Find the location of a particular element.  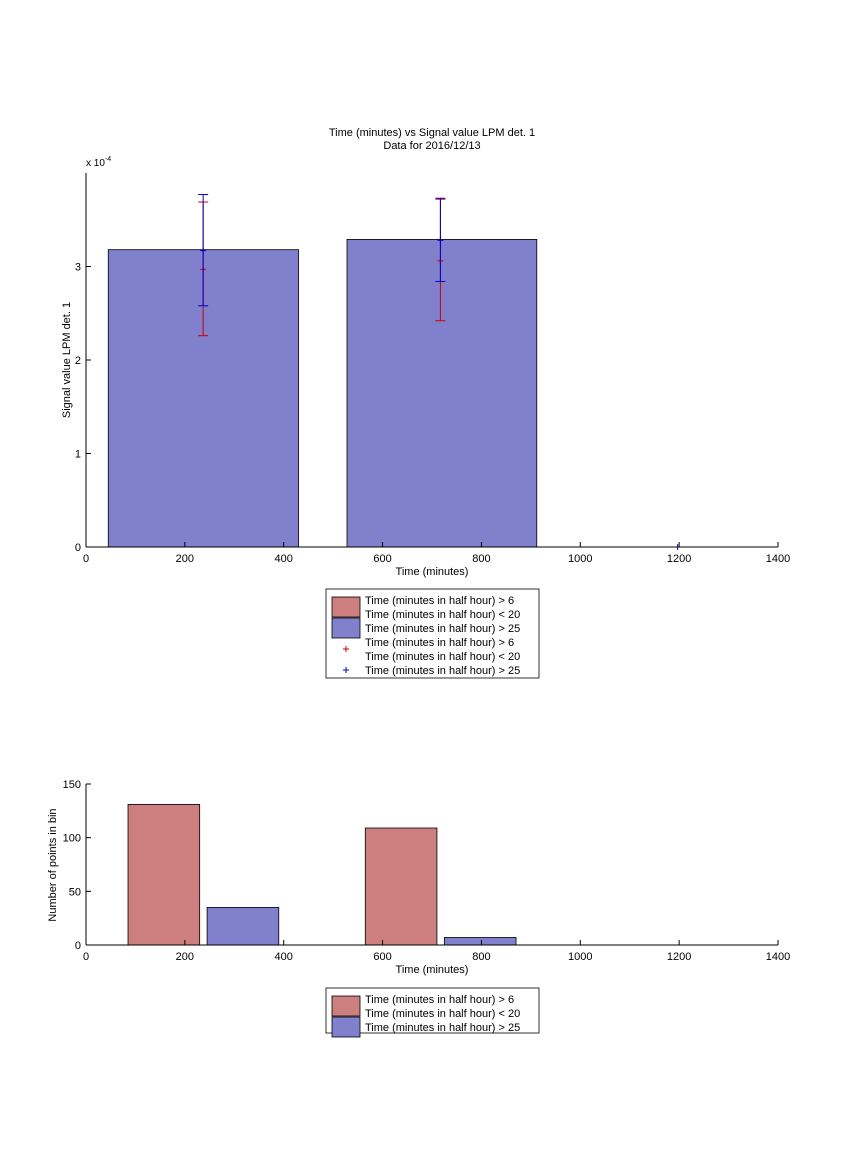

y-exponent-power: -4 is located at coordinates (108, 159).